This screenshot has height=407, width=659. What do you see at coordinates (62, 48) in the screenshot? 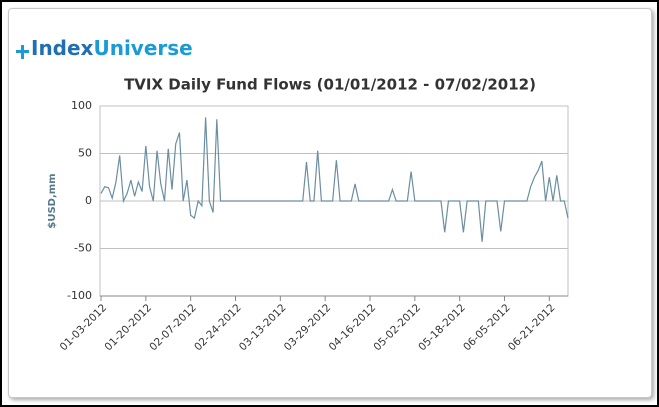
I see `logo-part: Index` at bounding box center [62, 48].